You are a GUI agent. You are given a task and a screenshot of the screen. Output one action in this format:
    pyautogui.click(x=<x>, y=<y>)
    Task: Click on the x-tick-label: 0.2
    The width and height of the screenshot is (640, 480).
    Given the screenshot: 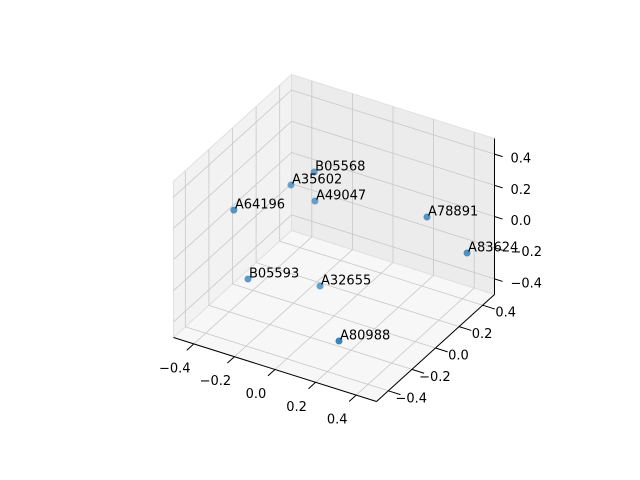 What is the action you would take?
    pyautogui.click(x=296, y=407)
    